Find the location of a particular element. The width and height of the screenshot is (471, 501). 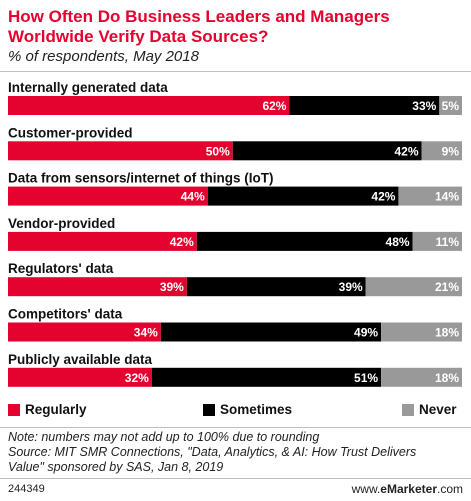

legend-regularly: Regularly is located at coordinates (47, 409).